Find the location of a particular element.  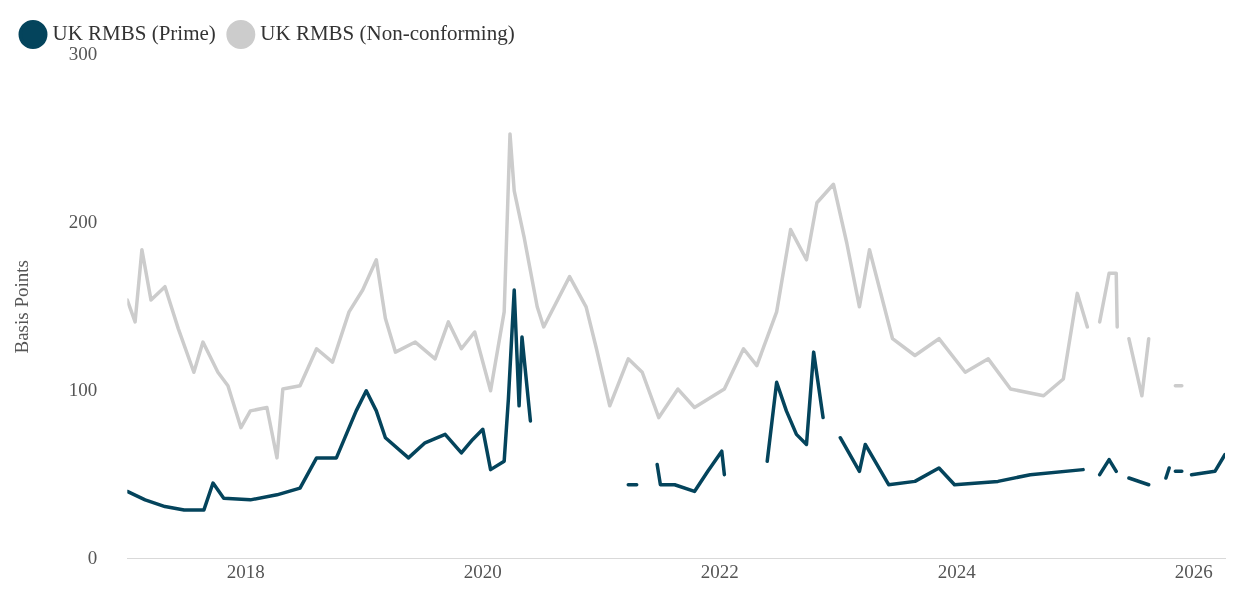

y-tick-label: 0 is located at coordinates (92, 557).